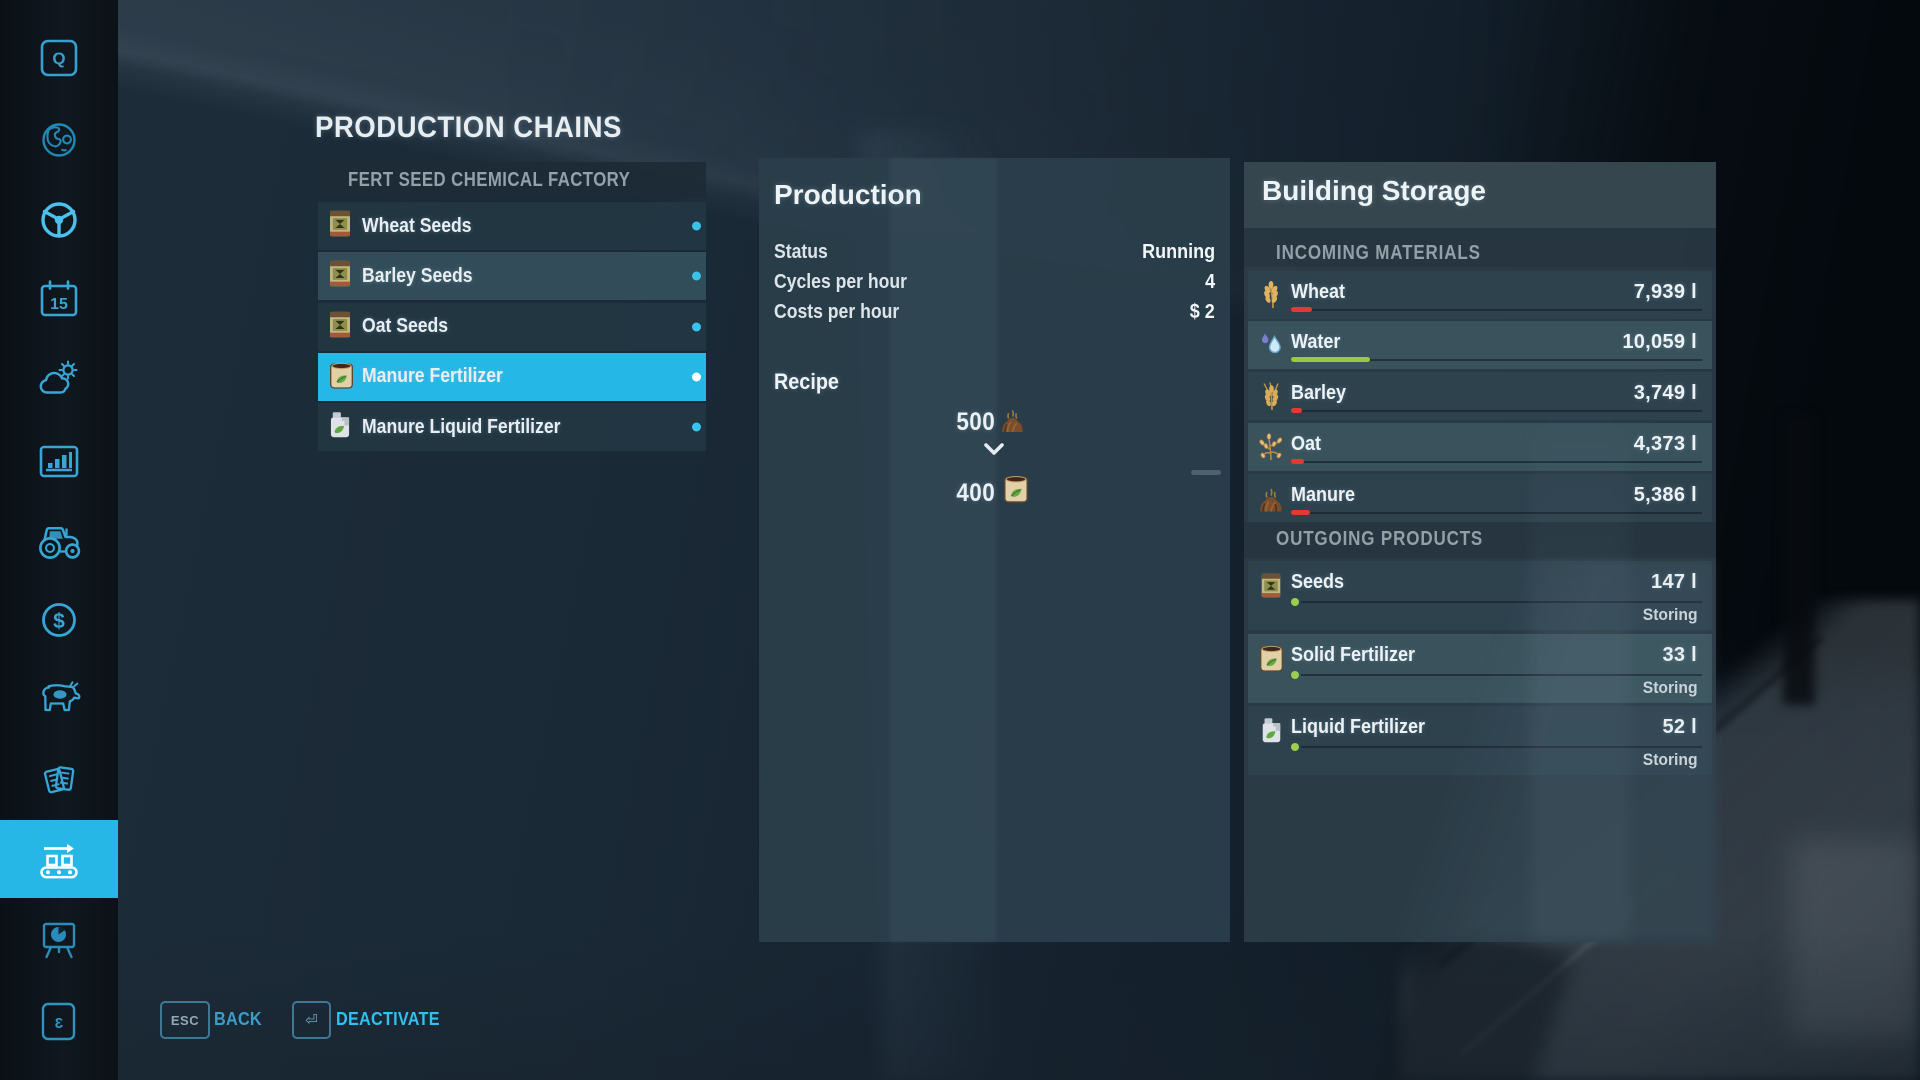 Image resolution: width=1920 pixels, height=1080 pixels. I want to click on svg-text: 3, so click(59, 1023).